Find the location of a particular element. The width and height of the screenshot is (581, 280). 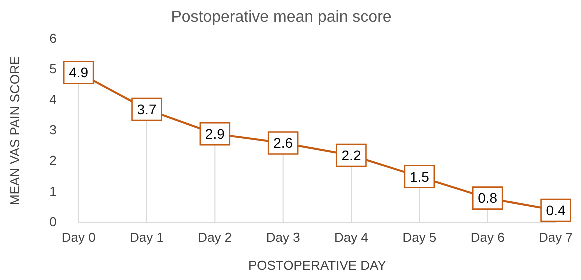

y-tick-label: 1 is located at coordinates (53, 191).